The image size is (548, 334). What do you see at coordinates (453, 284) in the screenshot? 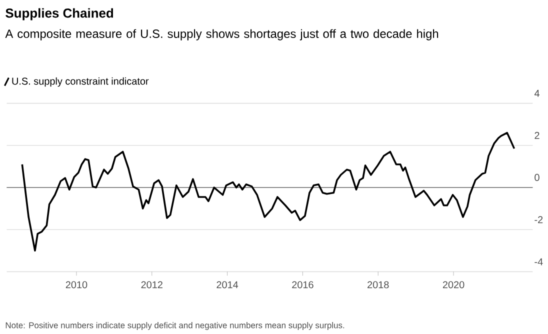
I see `x-tick-label: 2020` at bounding box center [453, 284].